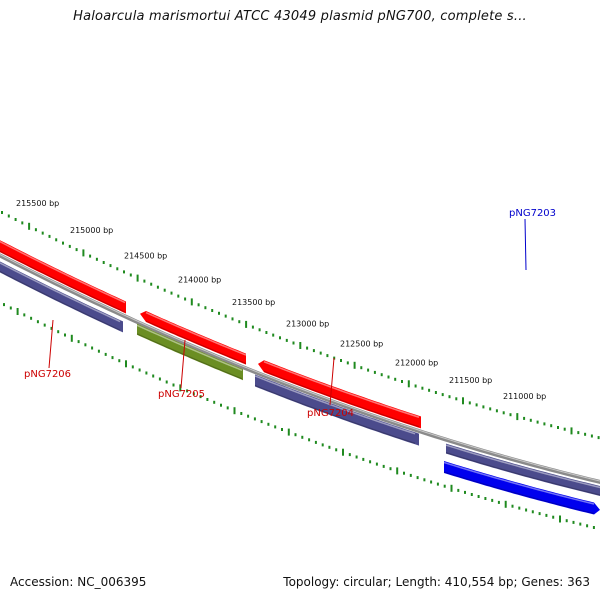 The width and height of the screenshot is (600, 600). What do you see at coordinates (37, 203) in the screenshot?
I see `ruler-label: 215500 bp` at bounding box center [37, 203].